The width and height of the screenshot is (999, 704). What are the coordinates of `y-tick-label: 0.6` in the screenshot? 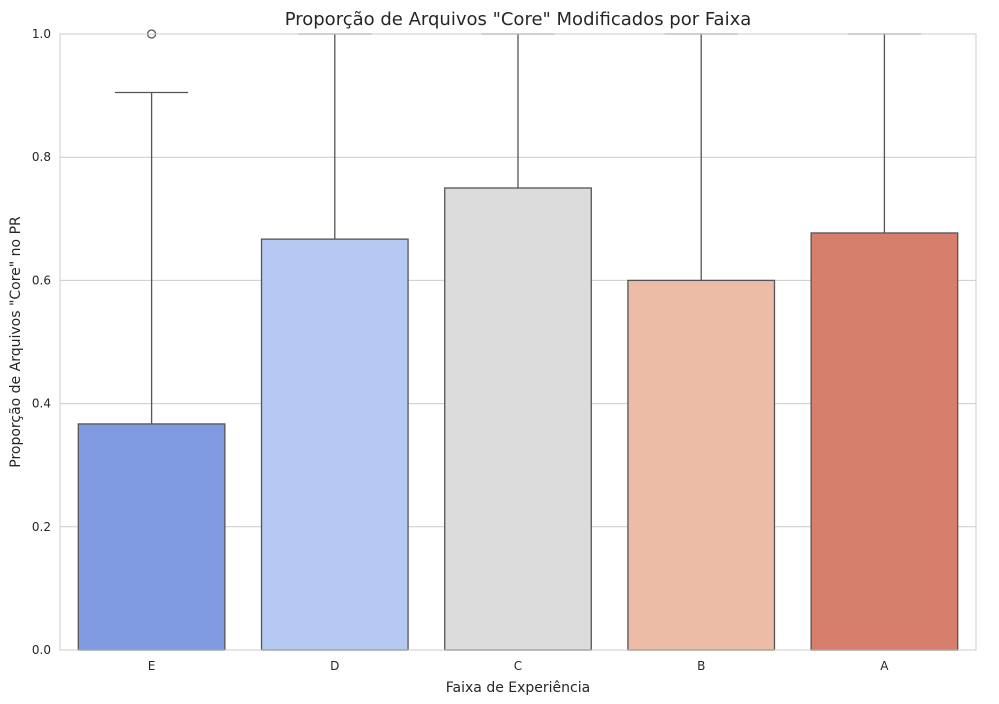 It's located at (41, 280).